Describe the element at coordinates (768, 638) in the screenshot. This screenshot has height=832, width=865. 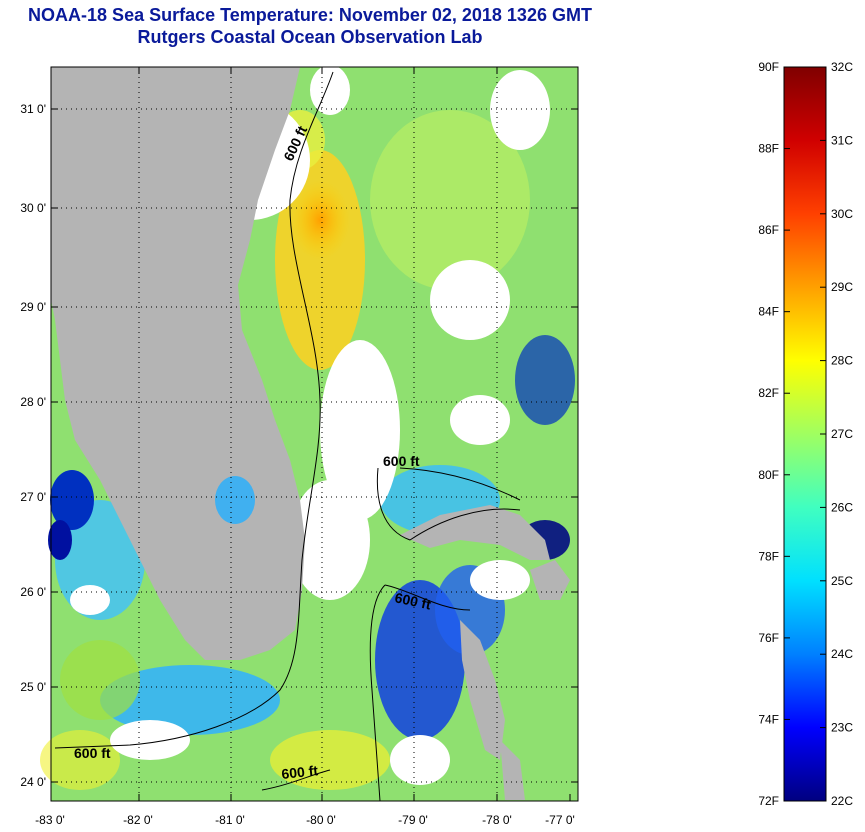
I see `colorbar-f-label: 76F` at that location.